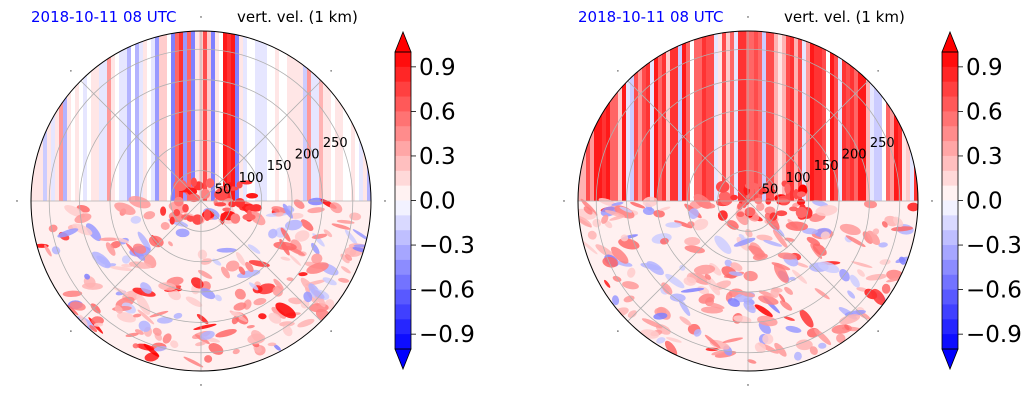  I want to click on panel-variable-title-right: vert. vel. (1 km), so click(844, 17).